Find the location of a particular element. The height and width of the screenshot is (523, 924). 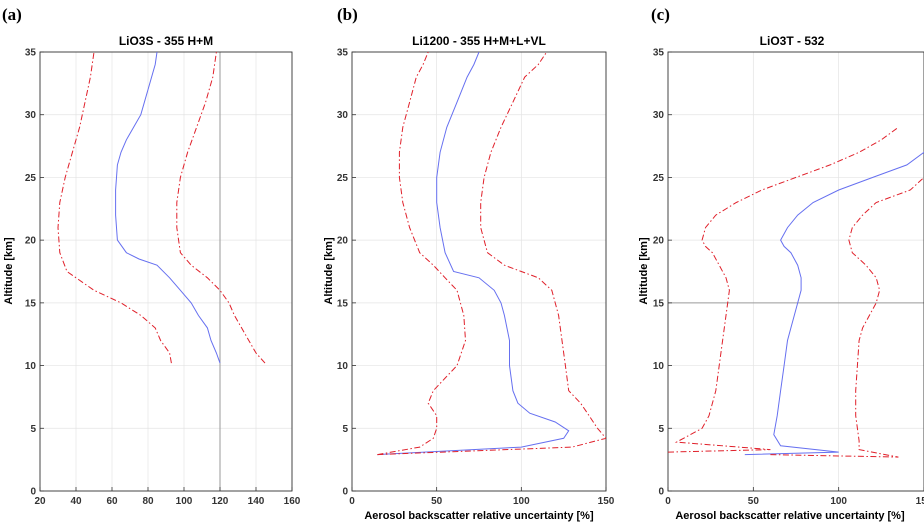

chart-title: Li1200 - 355 H+M+L+VL is located at coordinates (479, 41).